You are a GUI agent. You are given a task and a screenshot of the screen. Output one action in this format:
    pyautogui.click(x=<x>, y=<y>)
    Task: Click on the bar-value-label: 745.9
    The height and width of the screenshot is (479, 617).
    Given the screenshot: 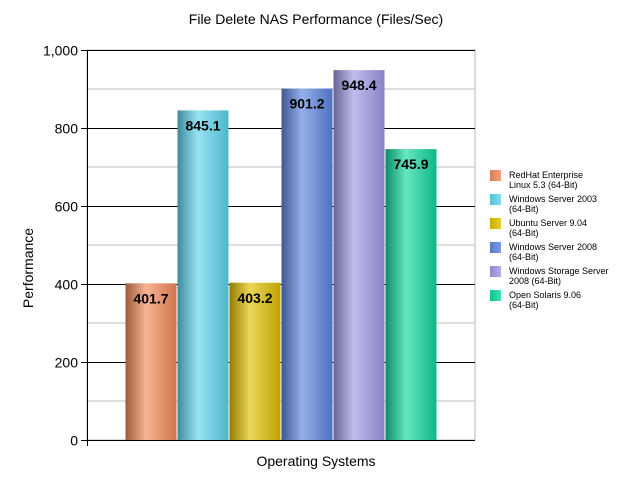 What is the action you would take?
    pyautogui.click(x=410, y=164)
    